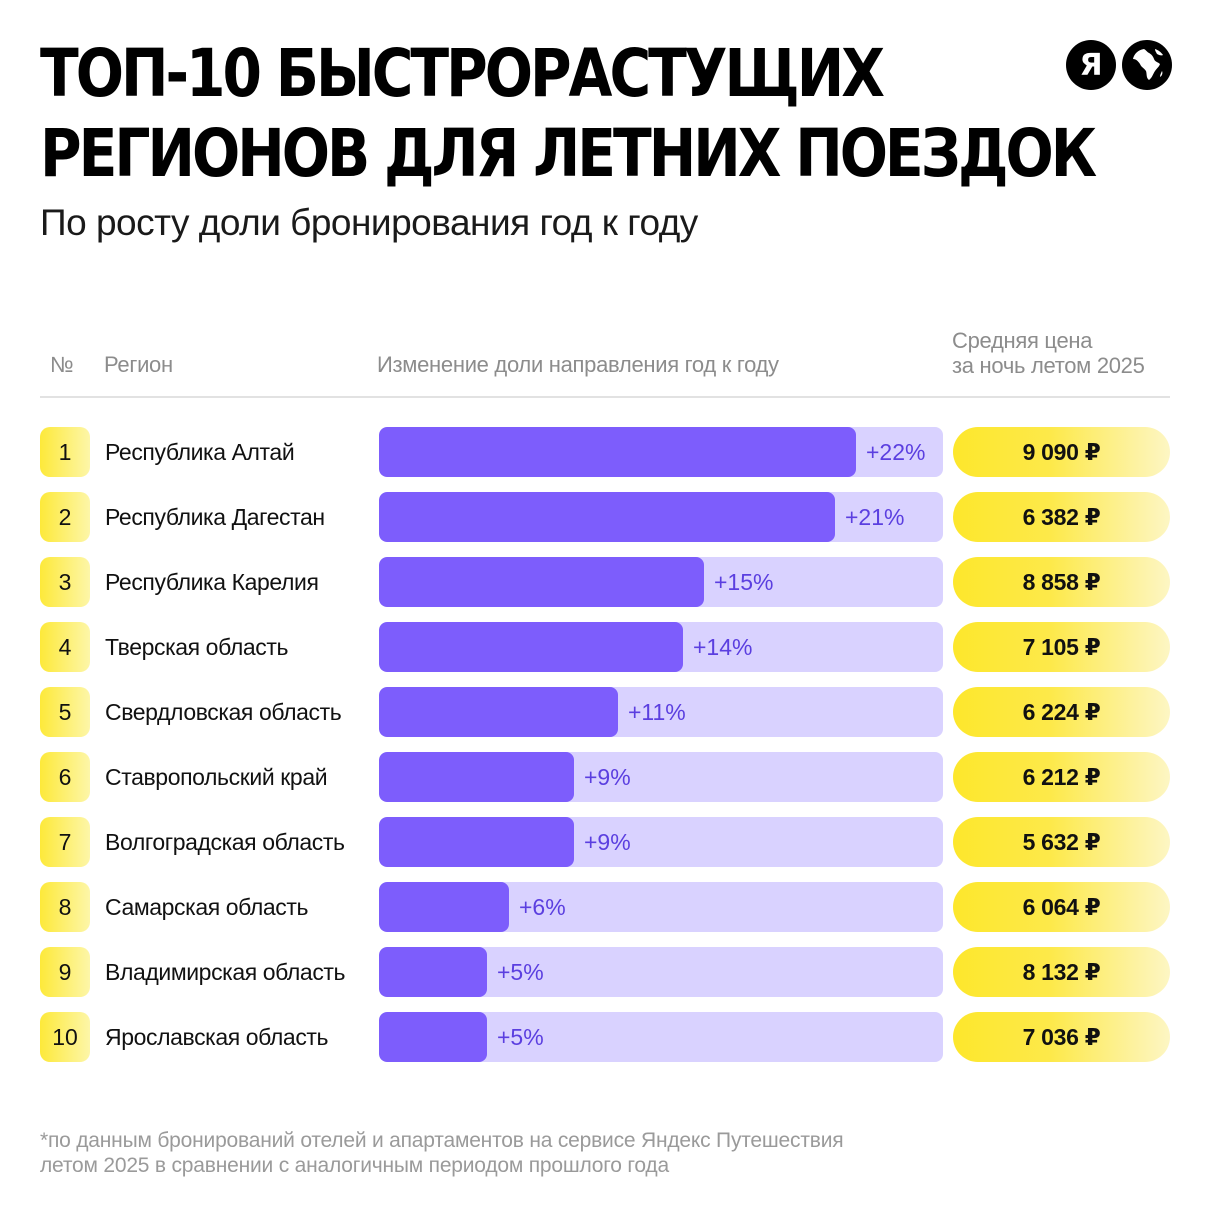 This screenshot has height=1210, width=1210. What do you see at coordinates (200, 451) in the screenshot?
I see `region-name: Республика Алтай` at bounding box center [200, 451].